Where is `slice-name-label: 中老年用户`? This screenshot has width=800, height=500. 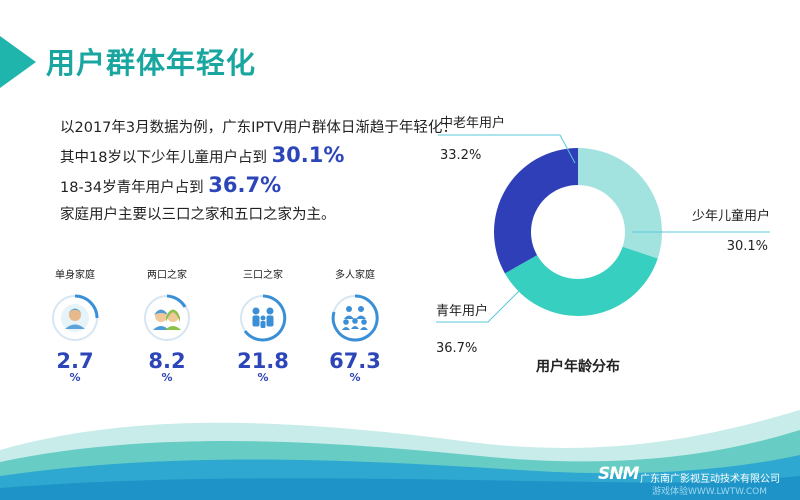 slice-name-label: 中老年用户 is located at coordinates (472, 123).